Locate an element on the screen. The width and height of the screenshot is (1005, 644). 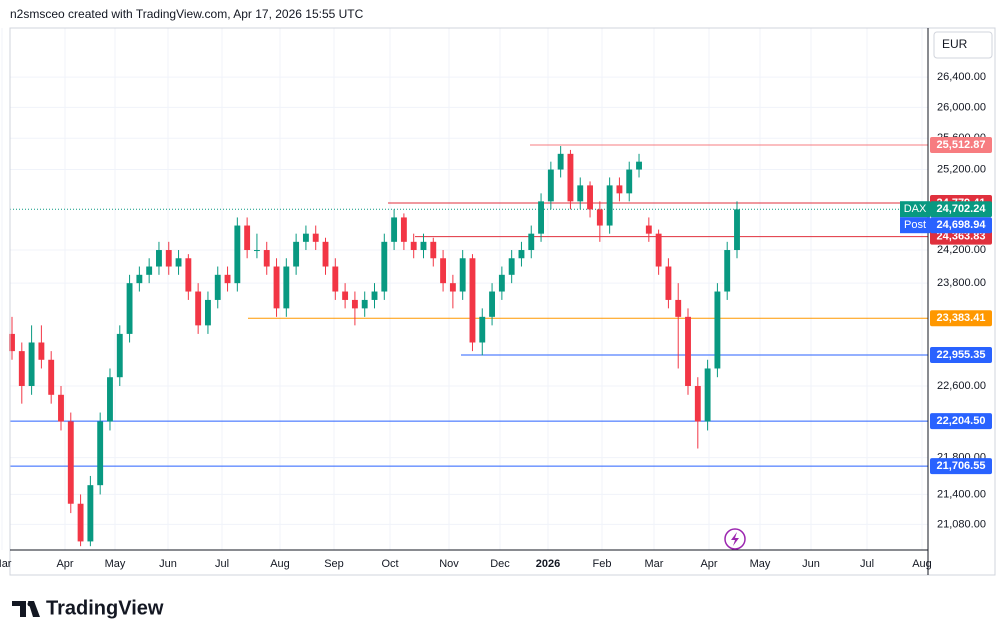
x-tick-label: 2026 is located at coordinates (548, 564).